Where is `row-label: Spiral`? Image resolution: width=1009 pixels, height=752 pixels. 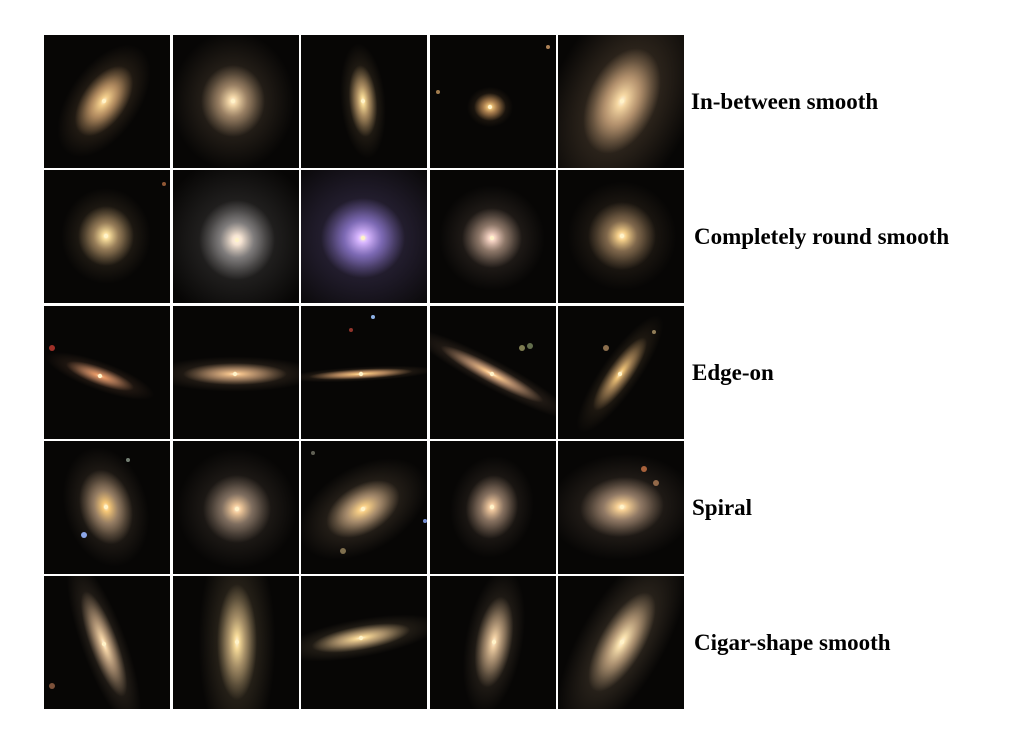
row-label: Spiral is located at coordinates (722, 507).